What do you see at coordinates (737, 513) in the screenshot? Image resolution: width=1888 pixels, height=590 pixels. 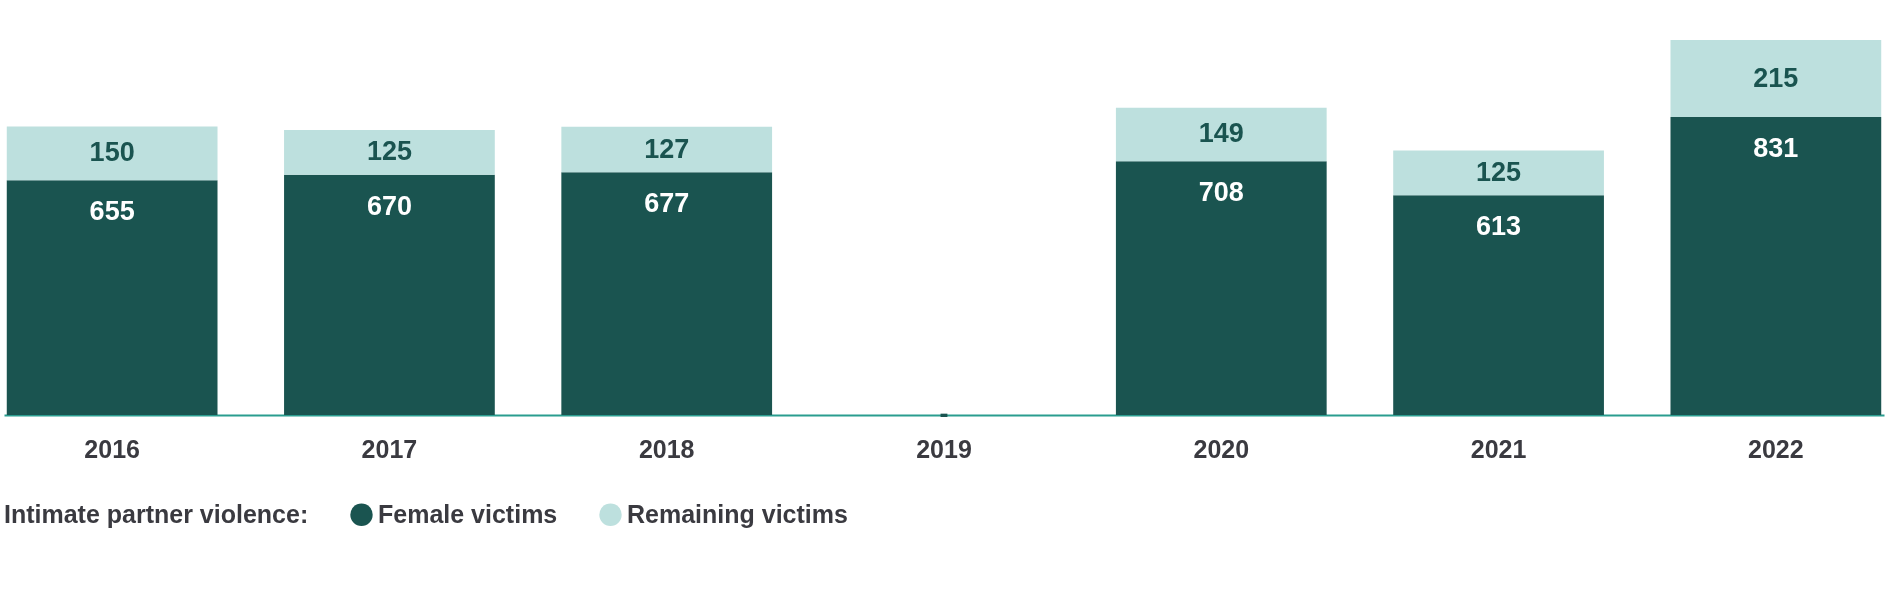 I see `legend-label: Remaining victims` at bounding box center [737, 513].